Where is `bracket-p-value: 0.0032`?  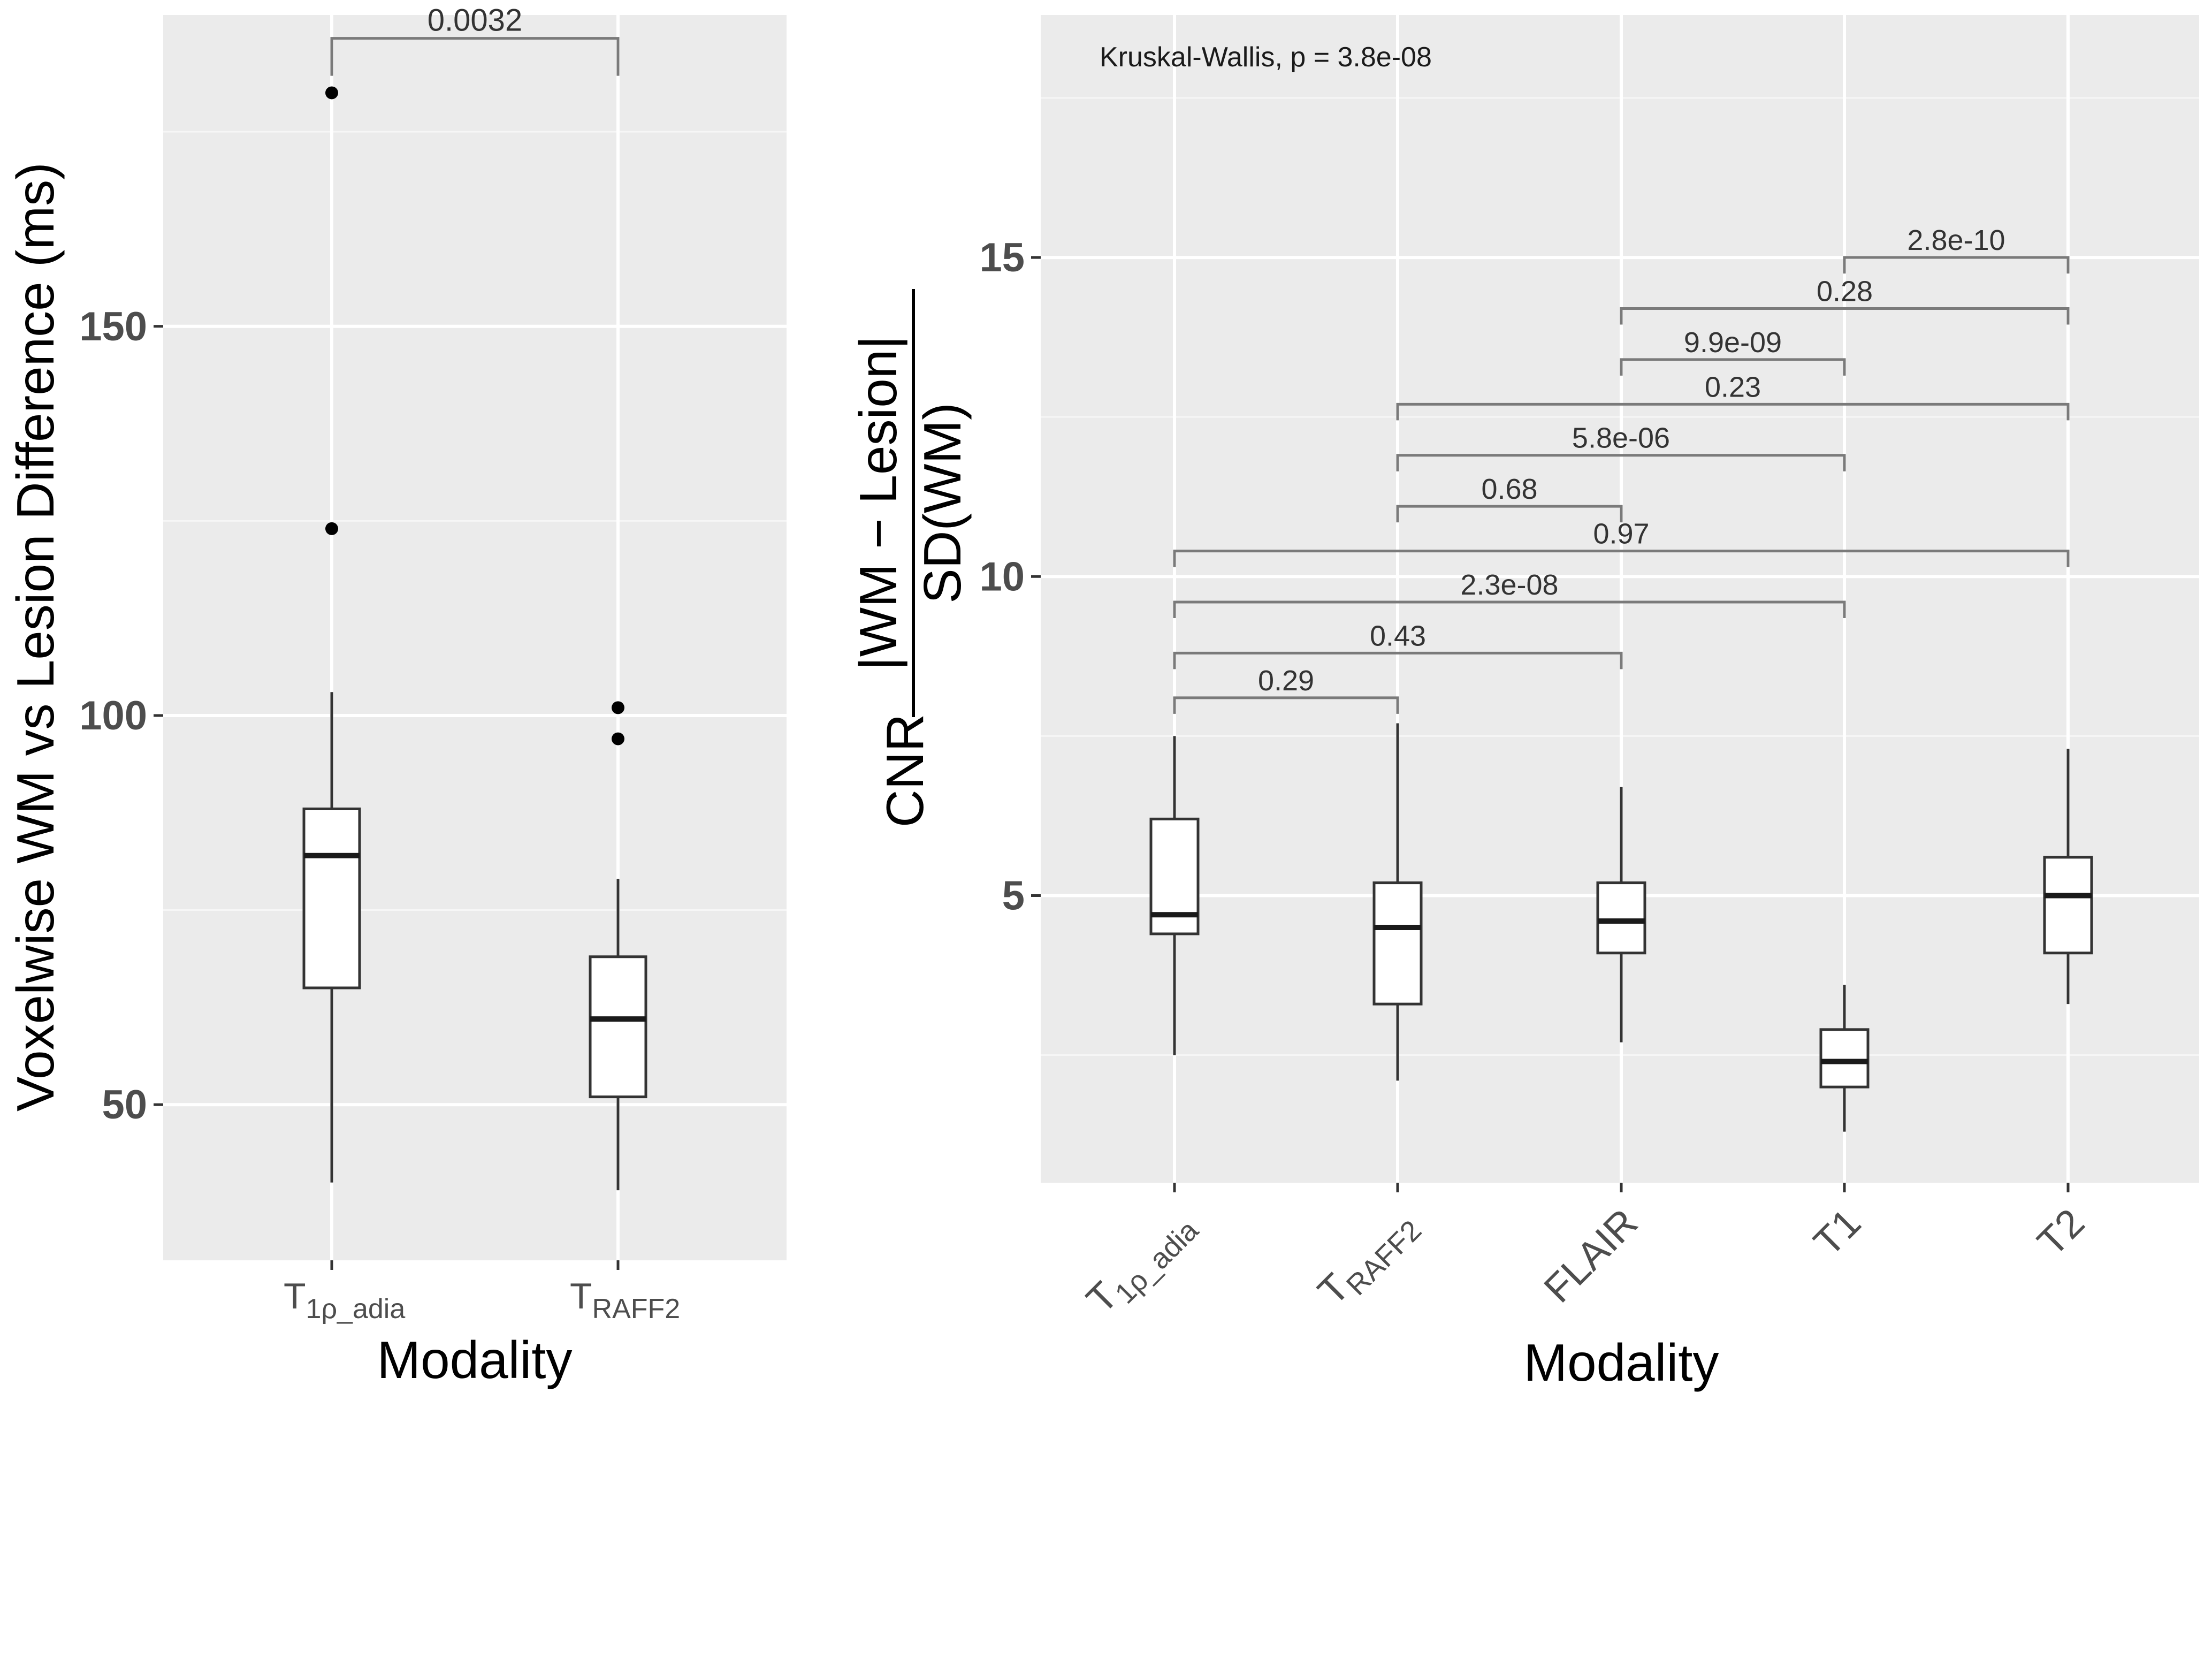 bracket-p-value: 0.0032 is located at coordinates (475, 20).